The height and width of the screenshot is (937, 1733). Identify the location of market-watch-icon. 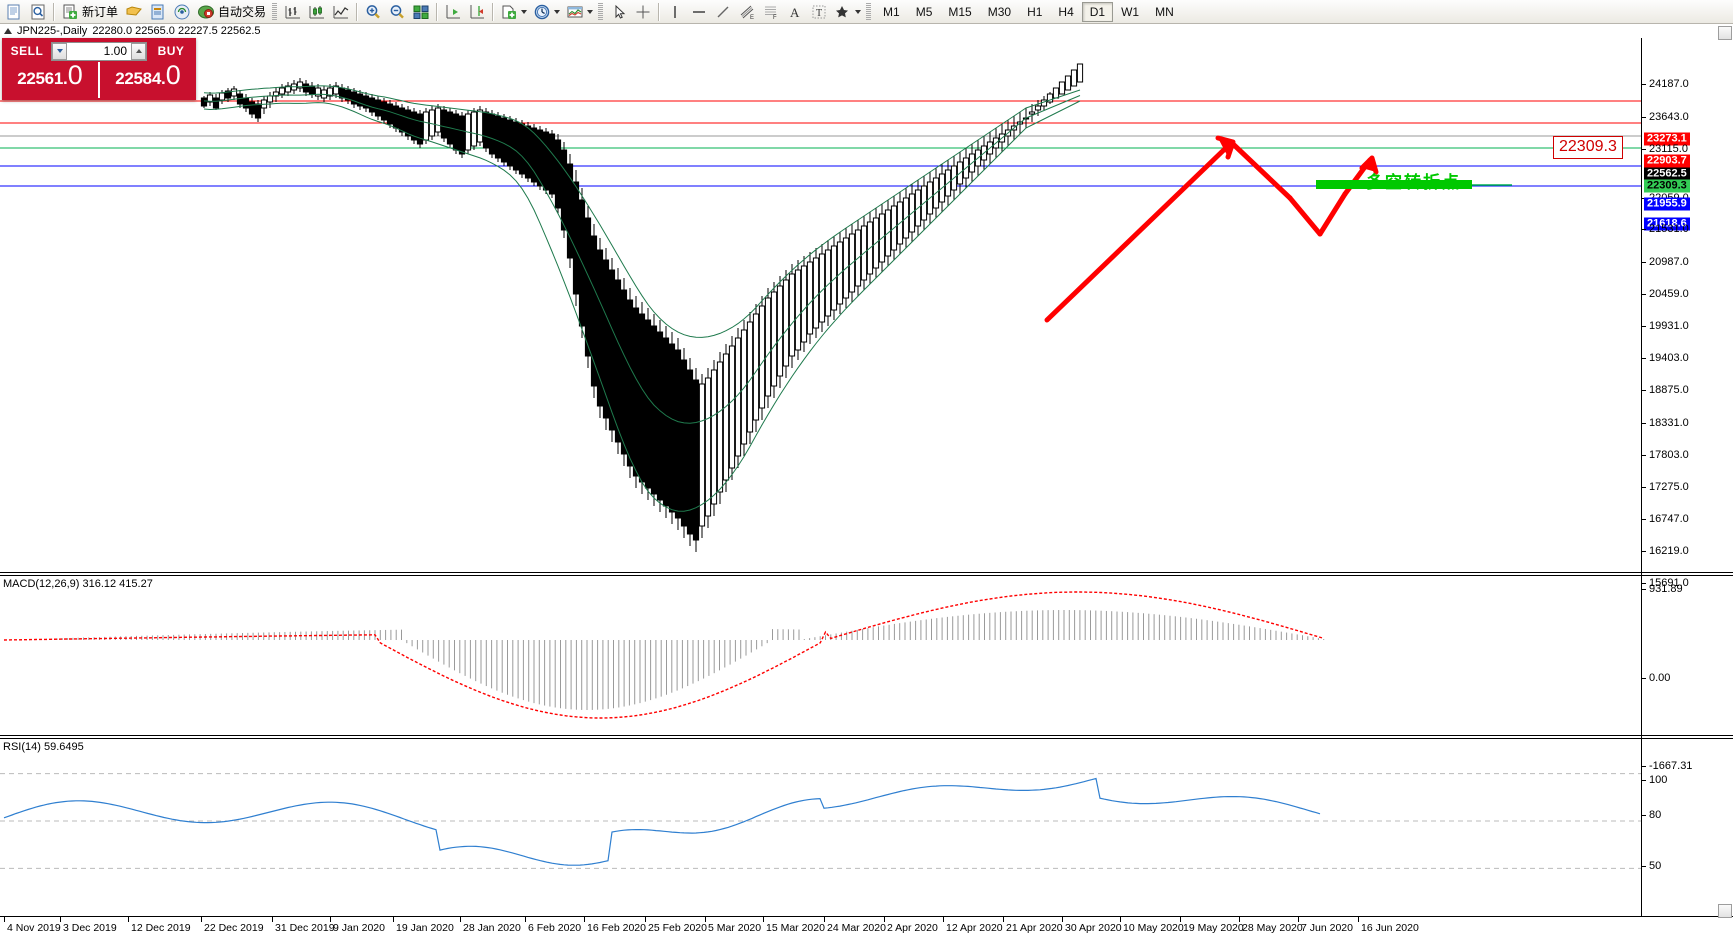
(38, 12).